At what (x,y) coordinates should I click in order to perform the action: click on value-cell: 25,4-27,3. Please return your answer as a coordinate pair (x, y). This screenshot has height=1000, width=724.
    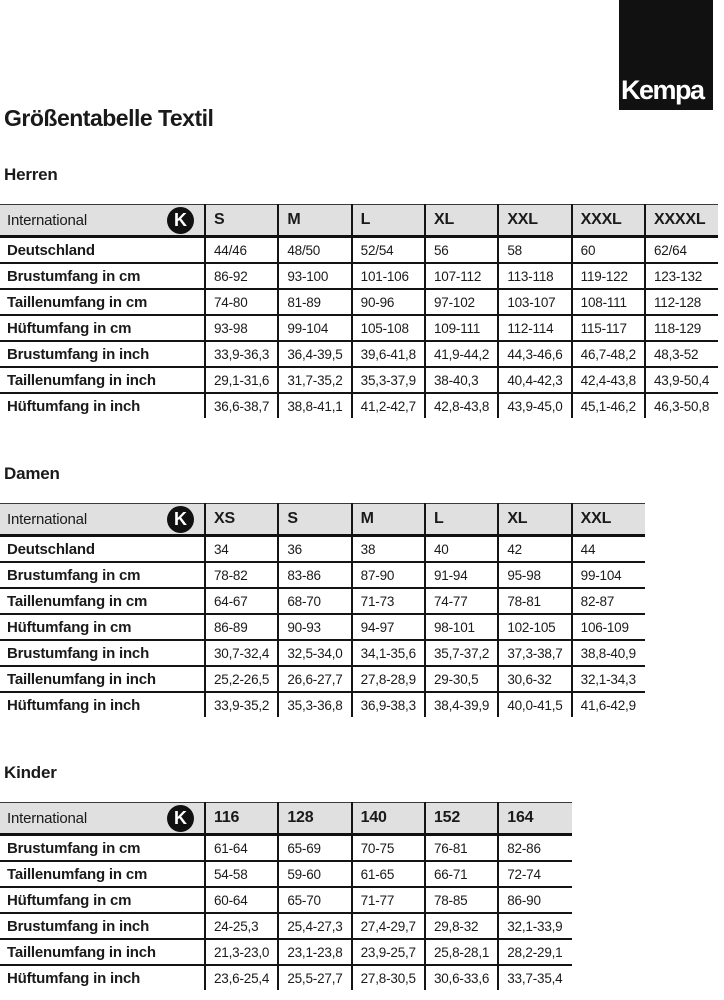
    Looking at the image, I should click on (314, 926).